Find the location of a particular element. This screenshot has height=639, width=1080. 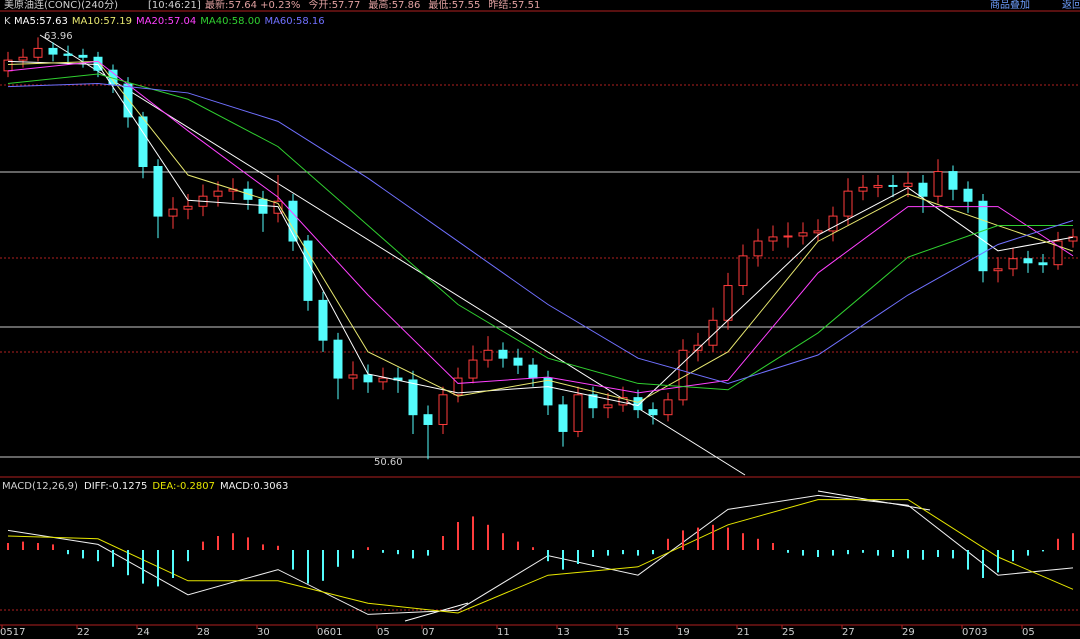

x-tick-label: 29 is located at coordinates (908, 632).